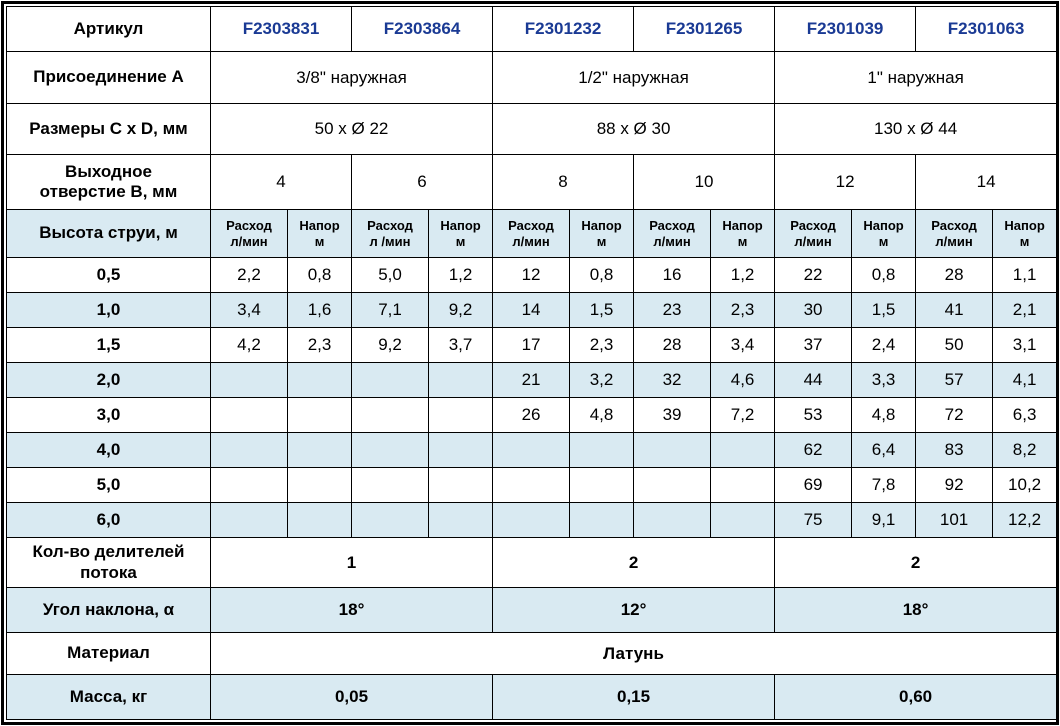  I want to click on dimensions-value: 88 x Ø 30, so click(634, 129).